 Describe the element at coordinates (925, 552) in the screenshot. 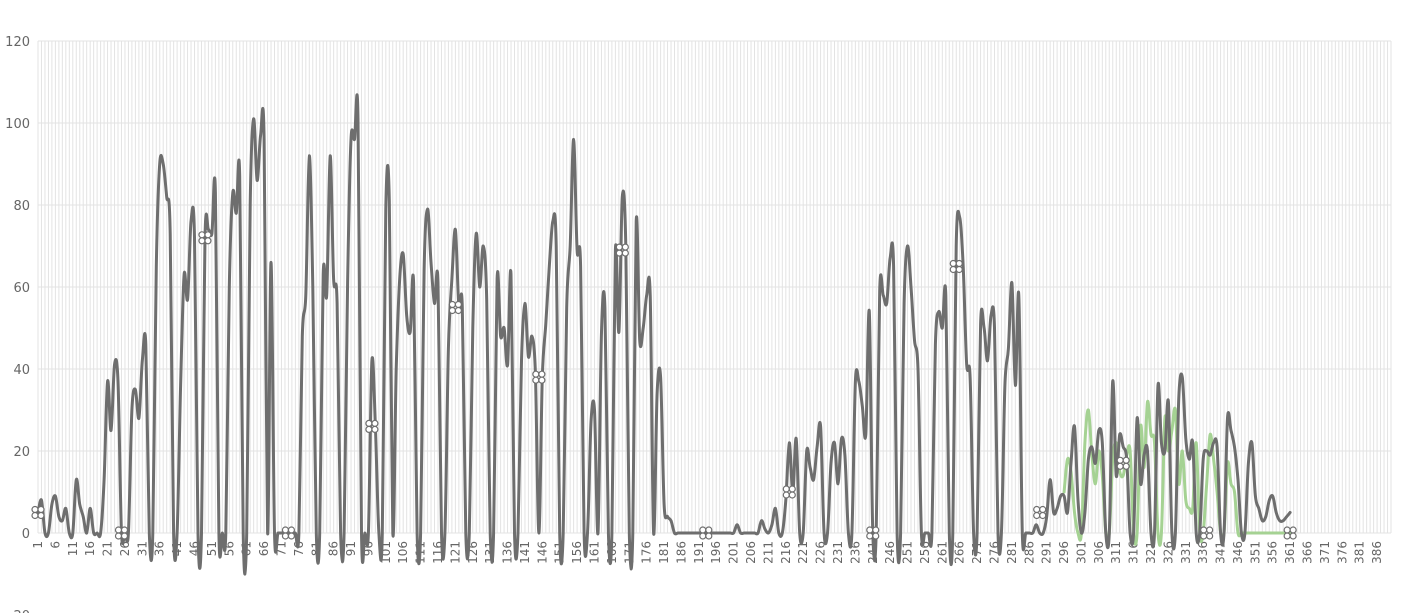

I see `x-tick-label: 256` at that location.